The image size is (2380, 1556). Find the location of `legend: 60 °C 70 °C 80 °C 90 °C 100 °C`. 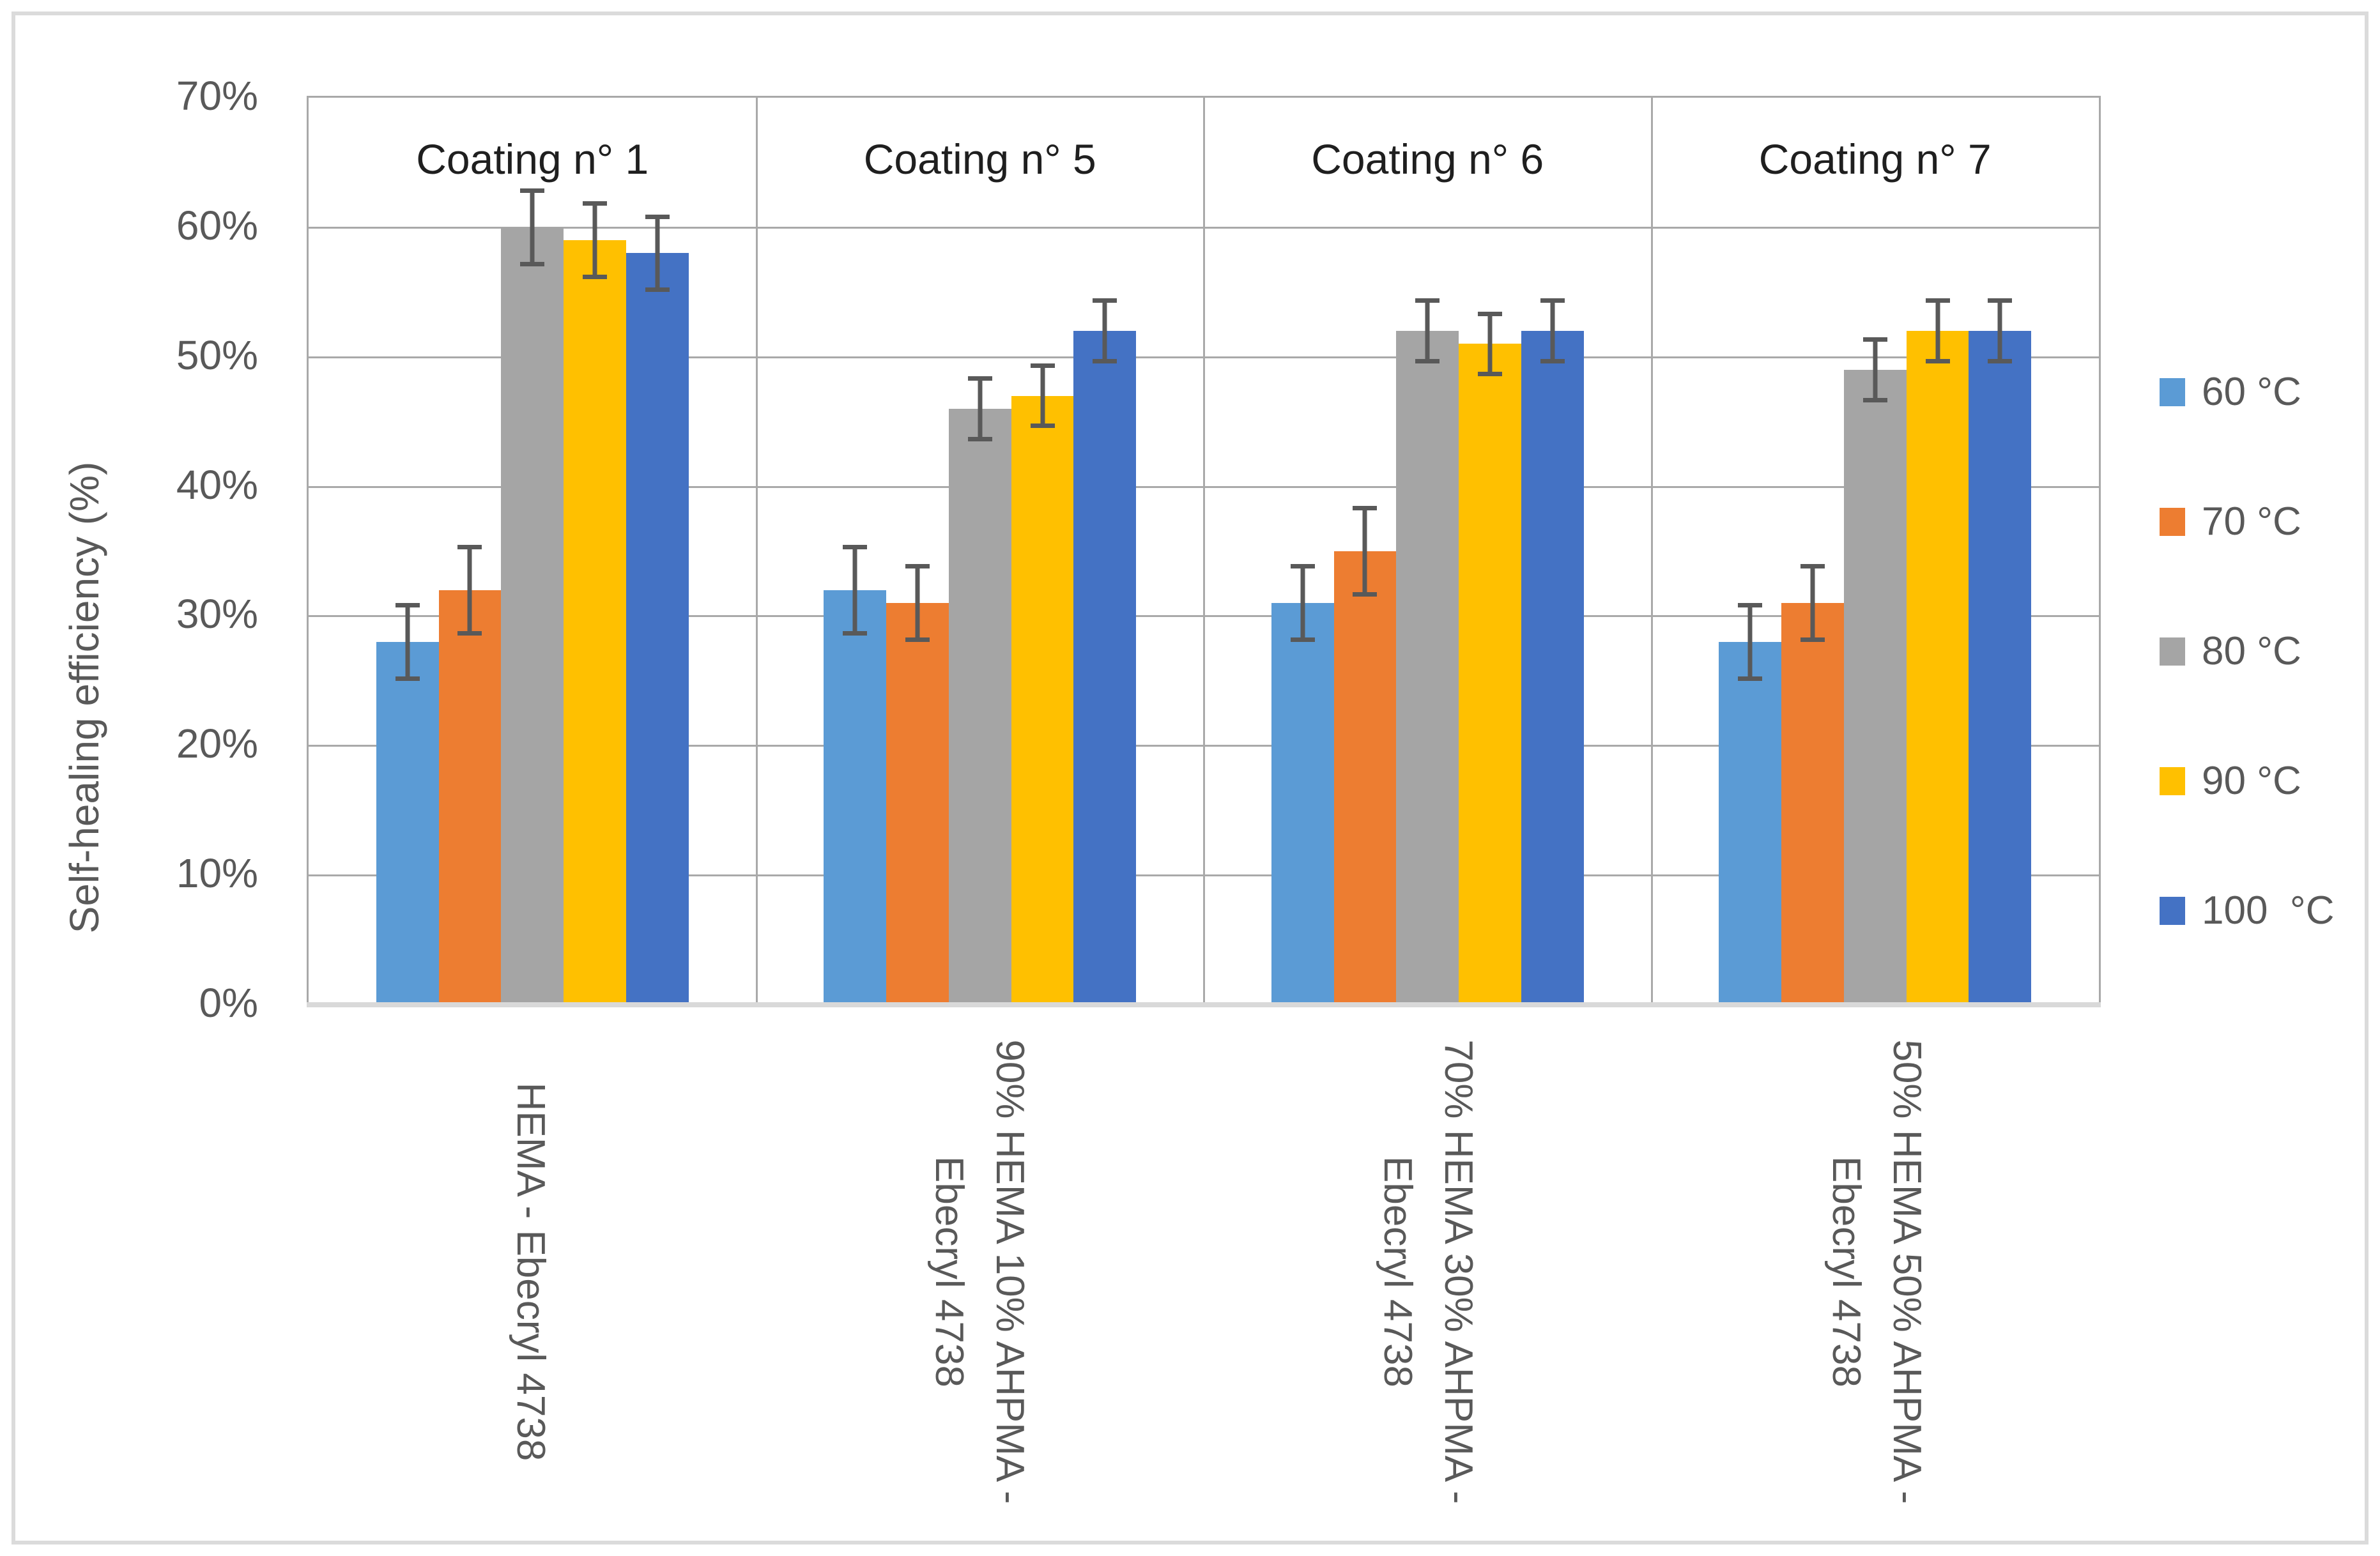

legend: 60 °C 70 °C 80 °C 90 °C 100 °C is located at coordinates (2247, 651).